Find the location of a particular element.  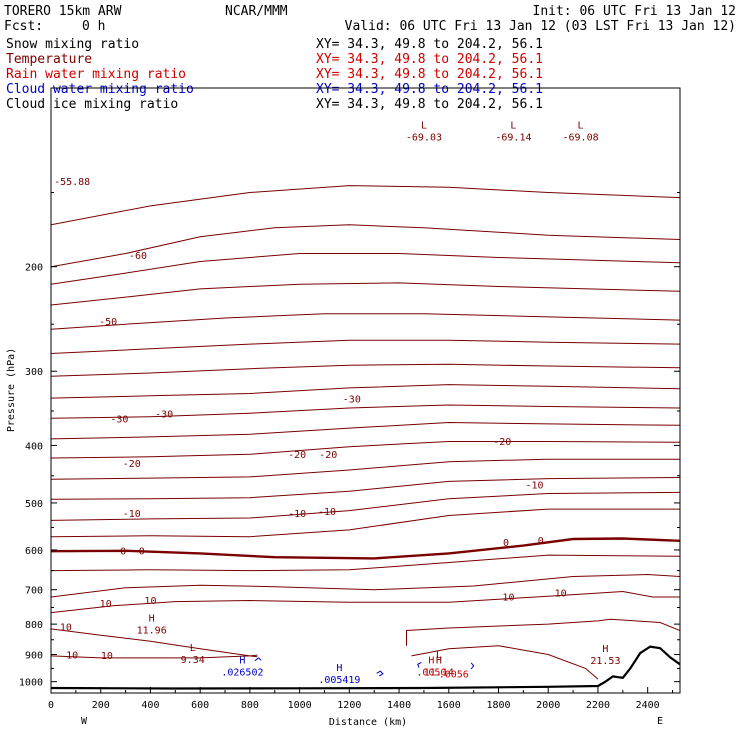

cloud-water-contours is located at coordinates (364, 667).